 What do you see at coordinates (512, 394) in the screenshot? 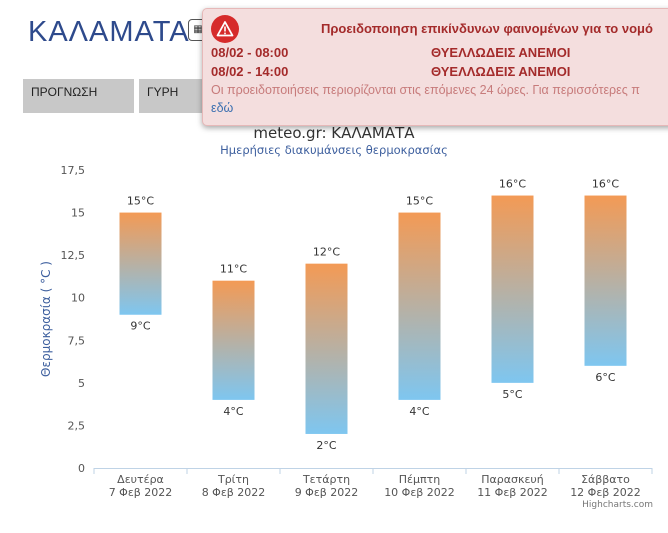
I see `low-temp-label: 5°C` at bounding box center [512, 394].